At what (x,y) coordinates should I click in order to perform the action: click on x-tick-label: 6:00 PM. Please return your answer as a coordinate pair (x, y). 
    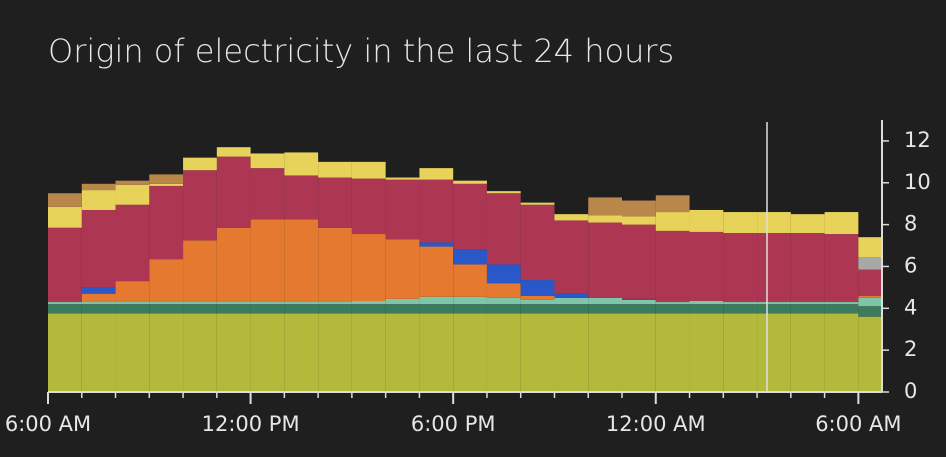
    Looking at the image, I should click on (453, 424).